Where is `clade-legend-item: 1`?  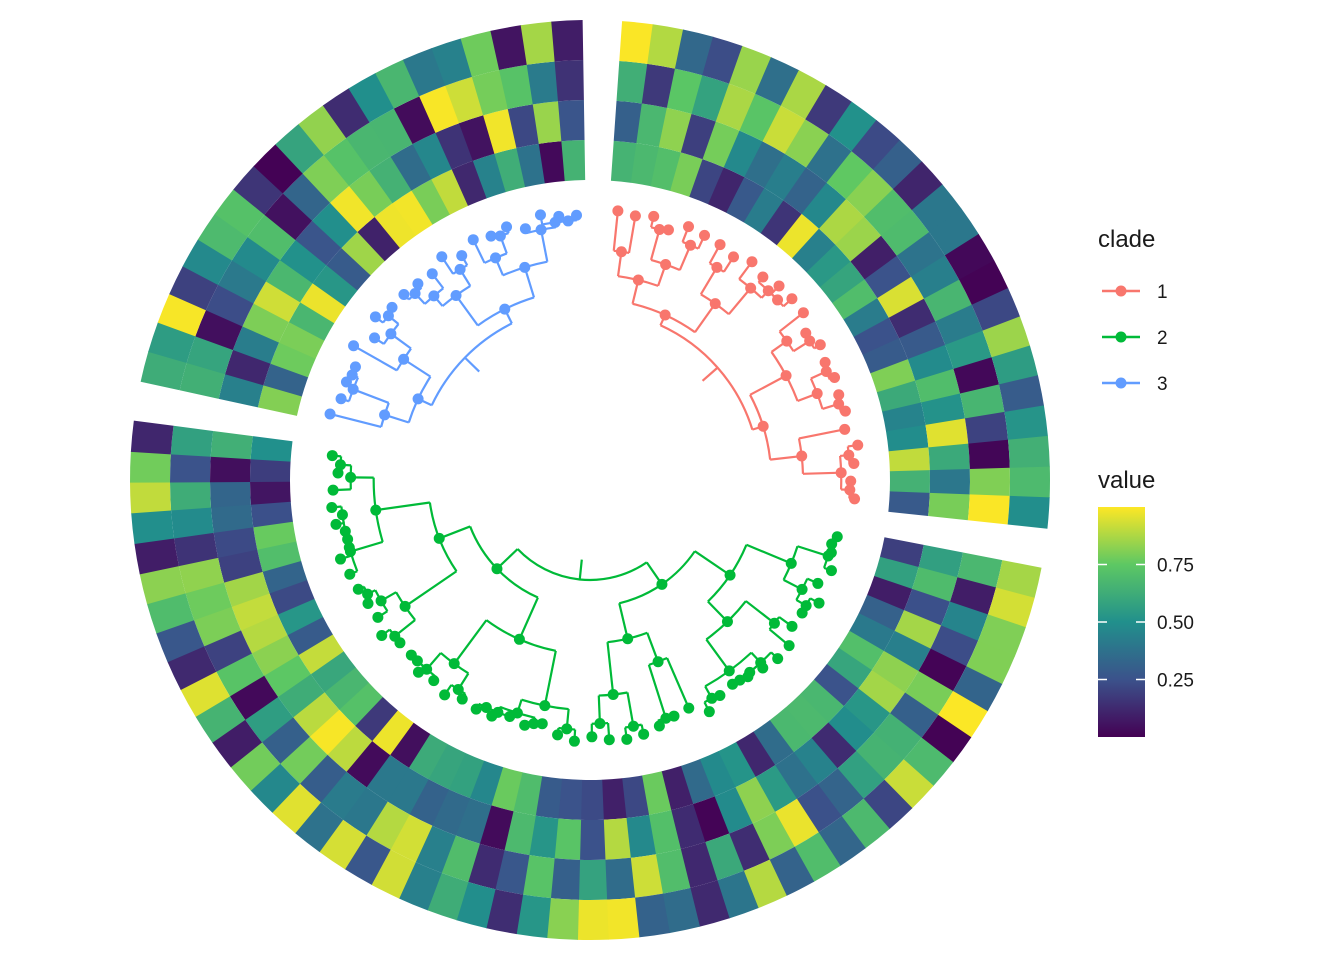
clade-legend-item: 1 is located at coordinates (1135, 292).